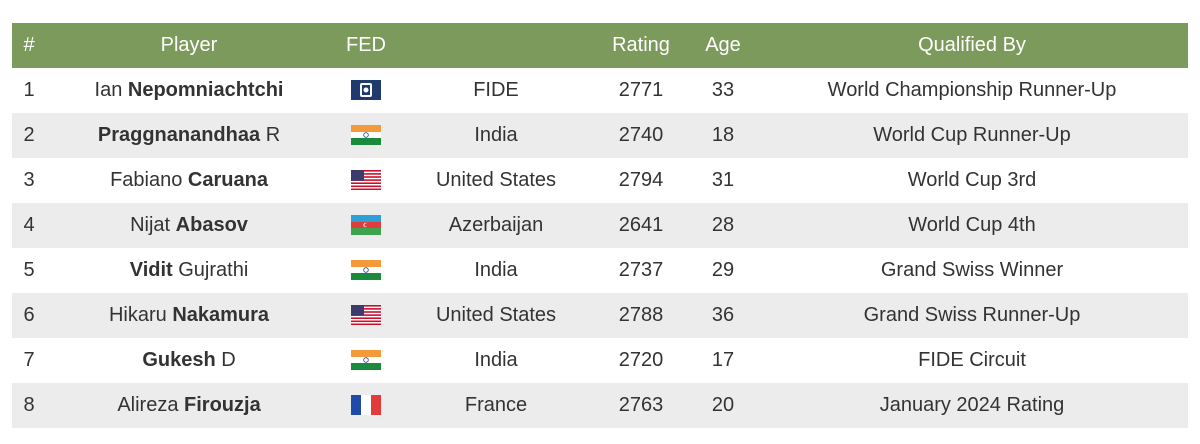 The width and height of the screenshot is (1200, 444). I want to click on player-name-part: Firouzja, so click(222, 405).